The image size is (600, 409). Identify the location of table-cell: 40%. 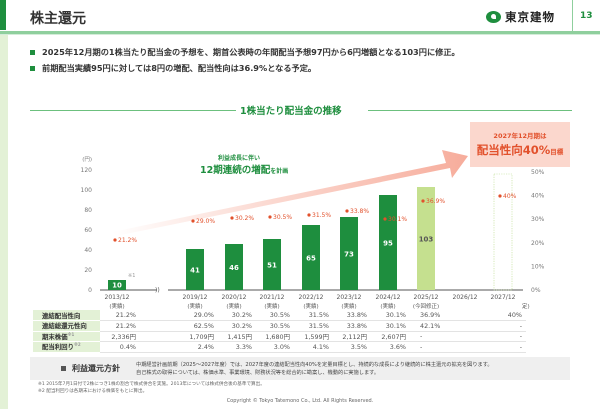
(506, 315).